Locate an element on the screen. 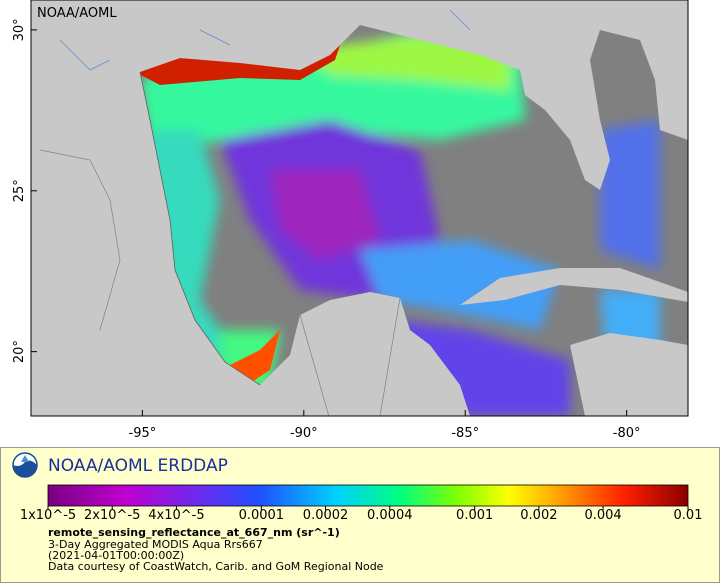  colorbar-tick-label: 0.0002 is located at coordinates (326, 515).